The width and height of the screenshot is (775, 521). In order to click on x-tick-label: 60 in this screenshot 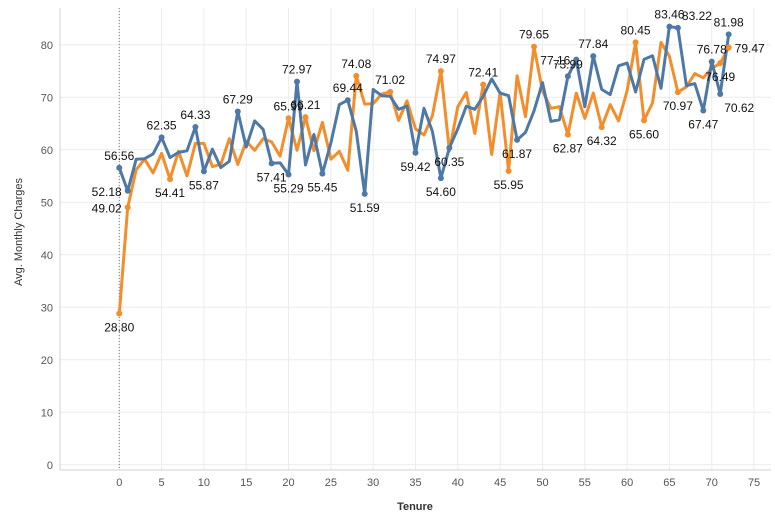, I will do `click(627, 483)`.